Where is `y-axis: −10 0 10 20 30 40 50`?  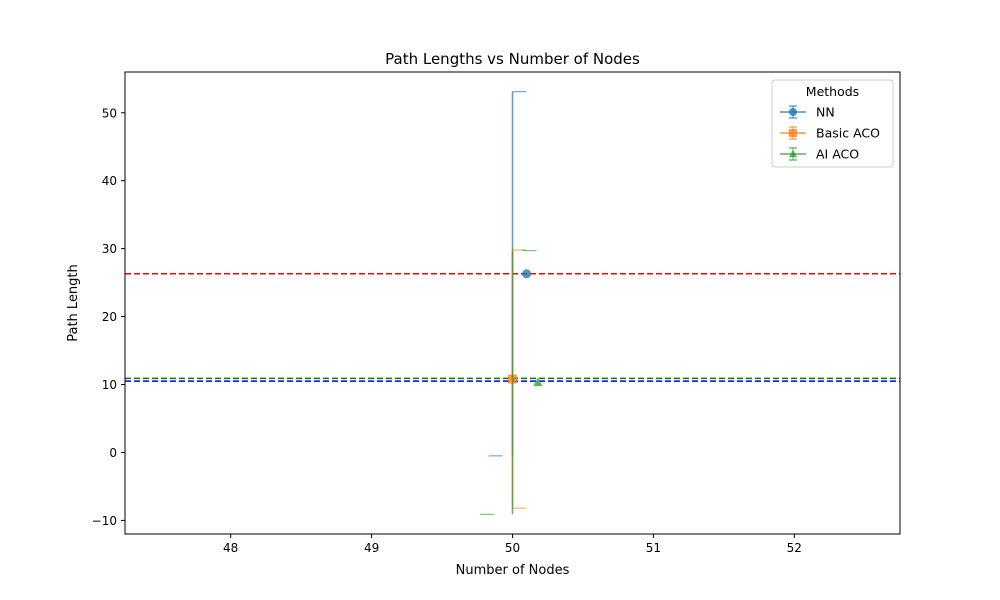 y-axis: −10 0 10 20 30 40 50 is located at coordinates (108, 317).